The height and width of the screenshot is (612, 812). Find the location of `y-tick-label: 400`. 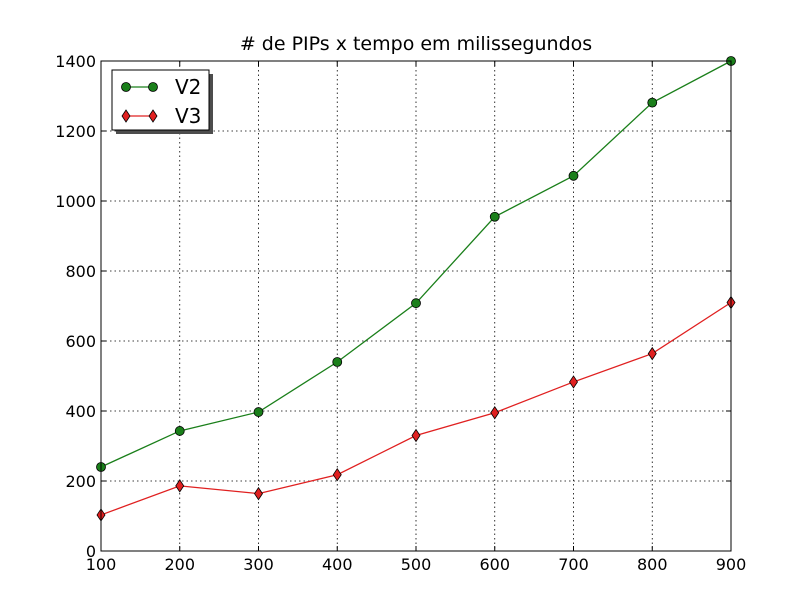

y-tick-label: 400 is located at coordinates (80, 411).